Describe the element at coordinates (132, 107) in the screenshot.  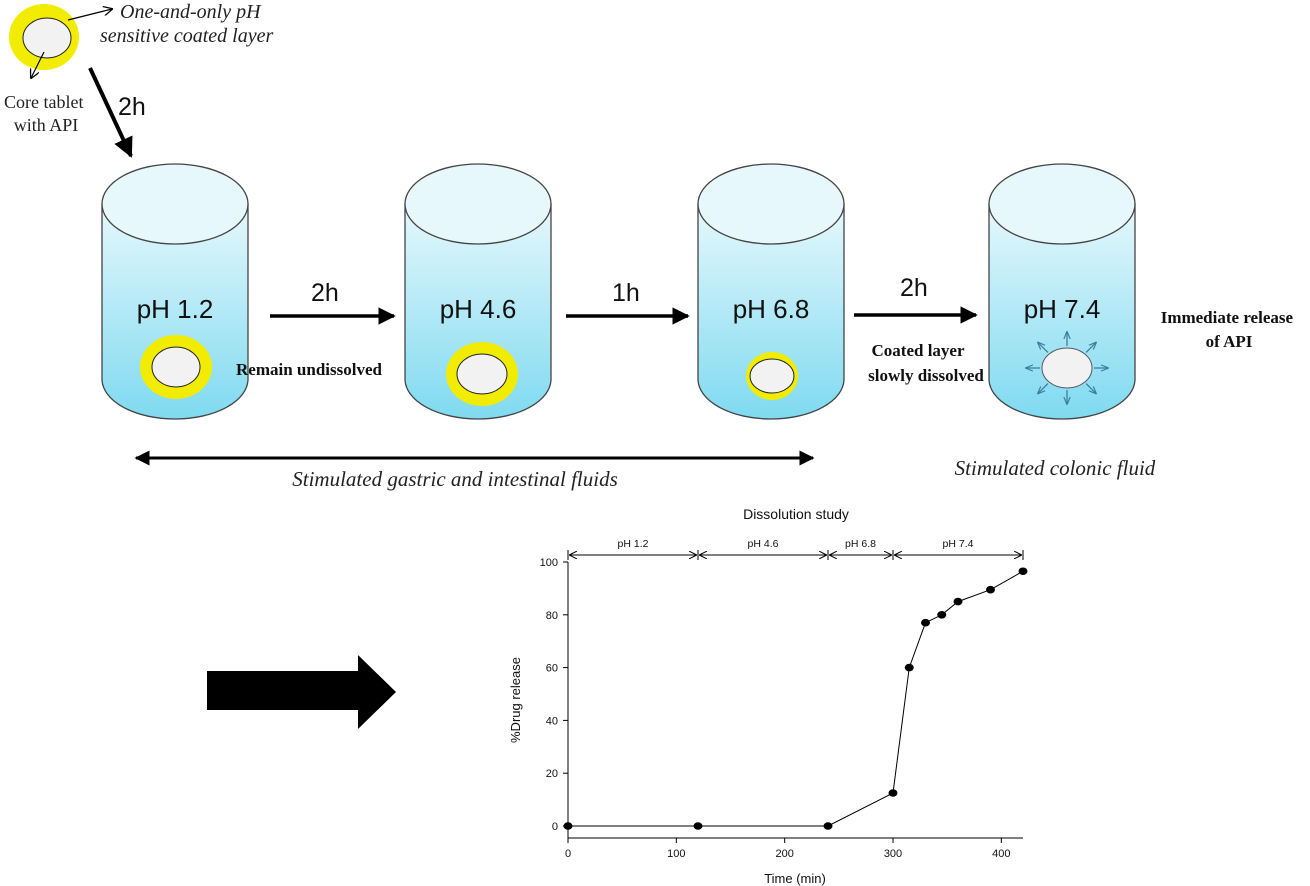
I see `entry-time-label: 2h` at that location.